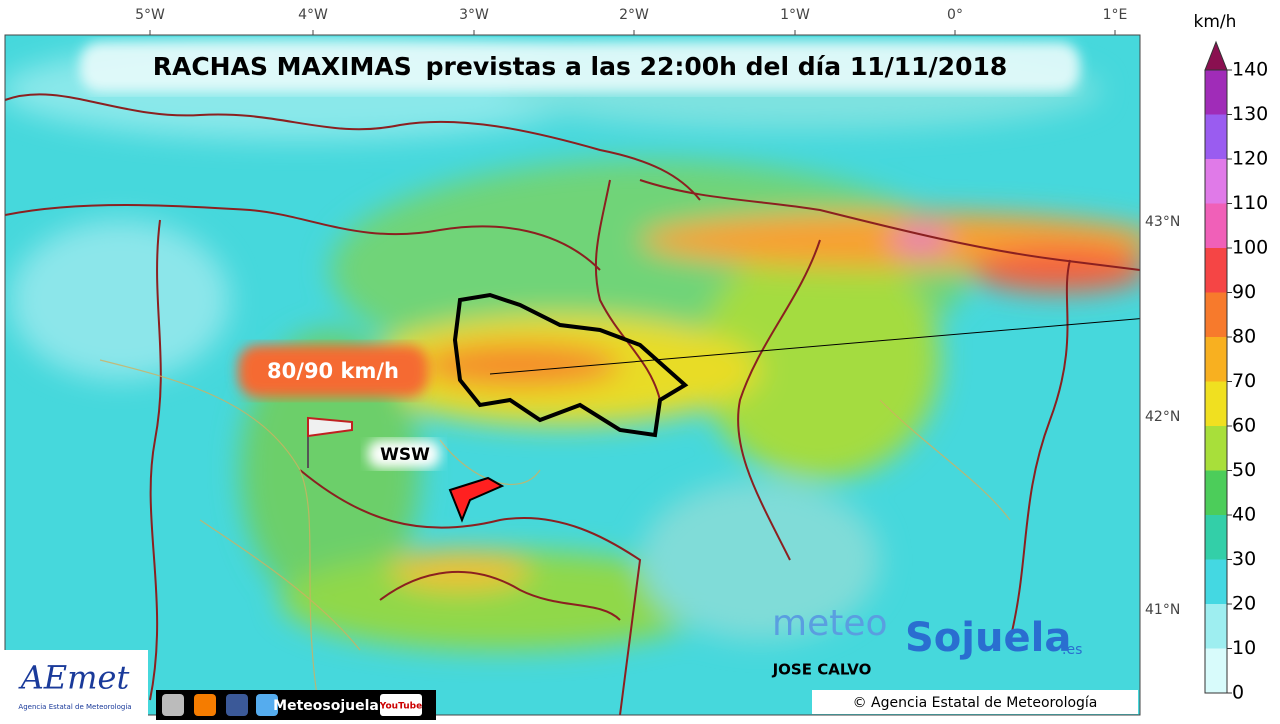 This screenshot has width=1280, height=724. What do you see at coordinates (795, 15) in the screenshot?
I see `longitude-label: 1°W` at bounding box center [795, 15].